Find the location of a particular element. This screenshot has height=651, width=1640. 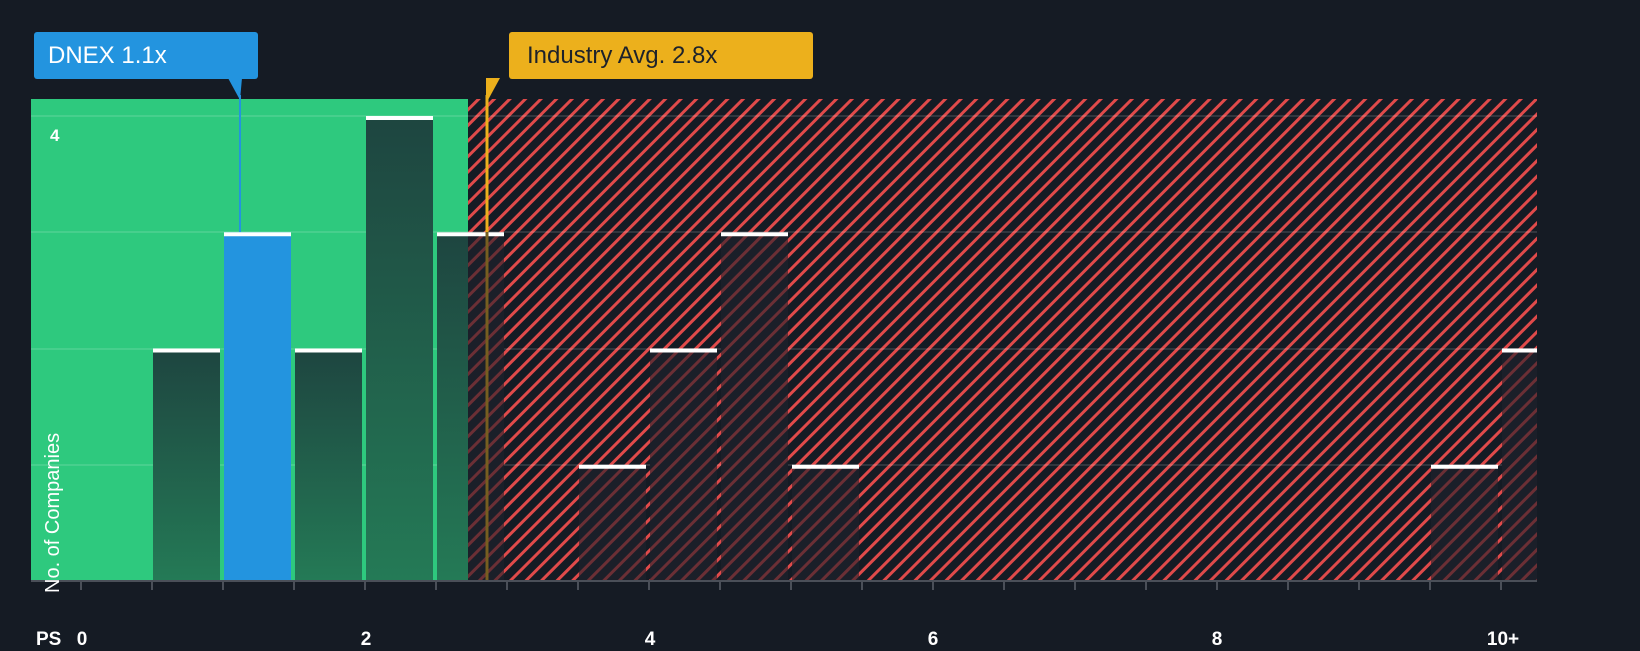

x-tick-label-4: 4 is located at coordinates (650, 639).